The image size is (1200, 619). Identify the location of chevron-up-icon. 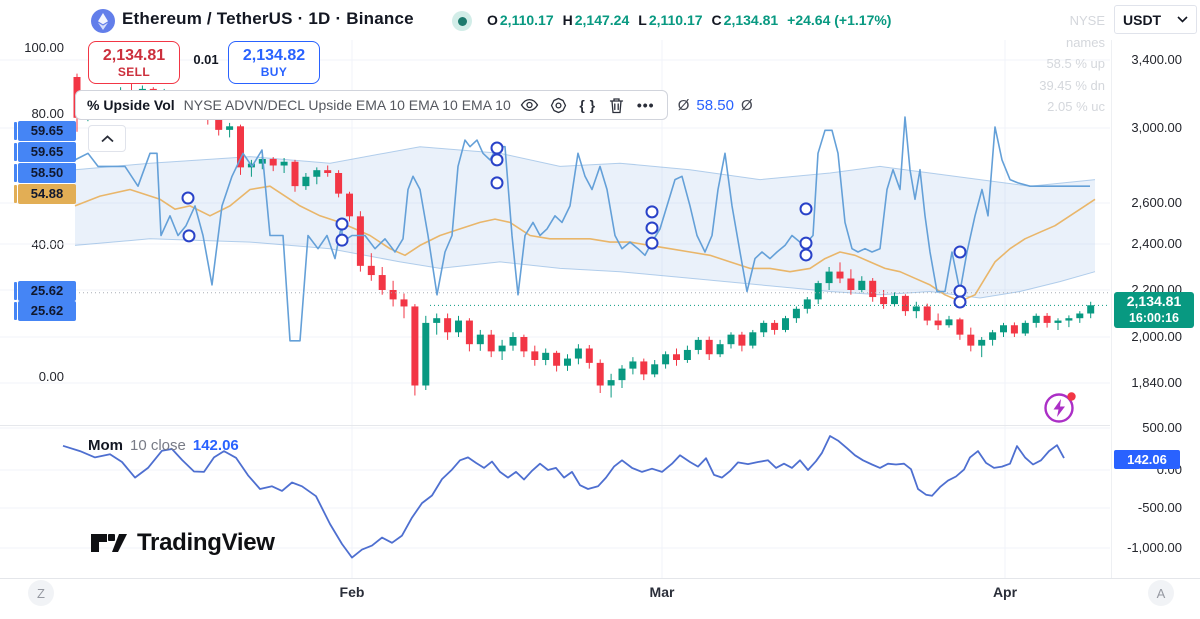
(107, 138).